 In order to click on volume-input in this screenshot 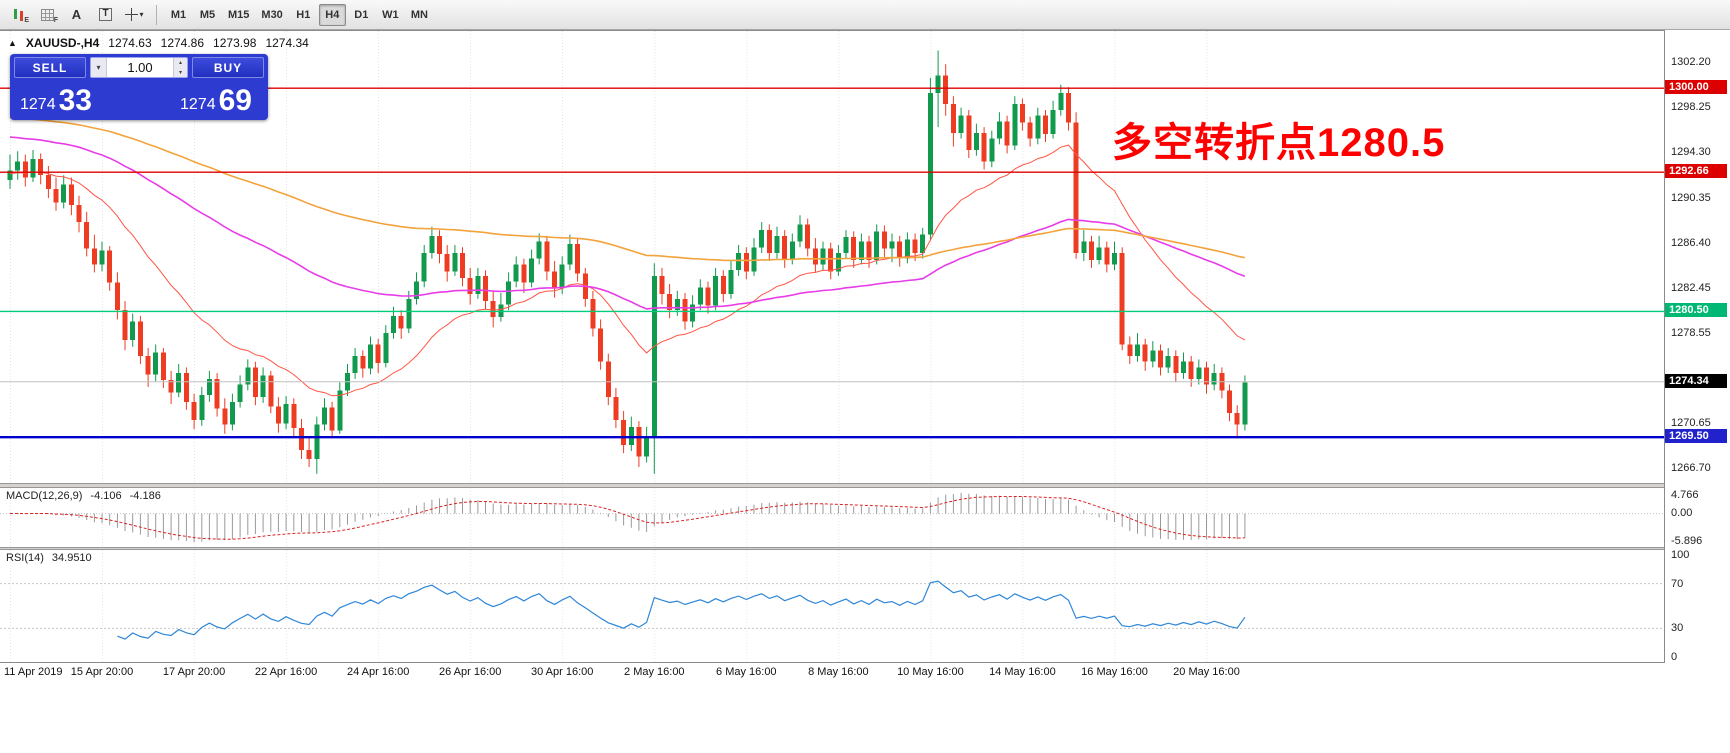, I will do `click(140, 67)`.